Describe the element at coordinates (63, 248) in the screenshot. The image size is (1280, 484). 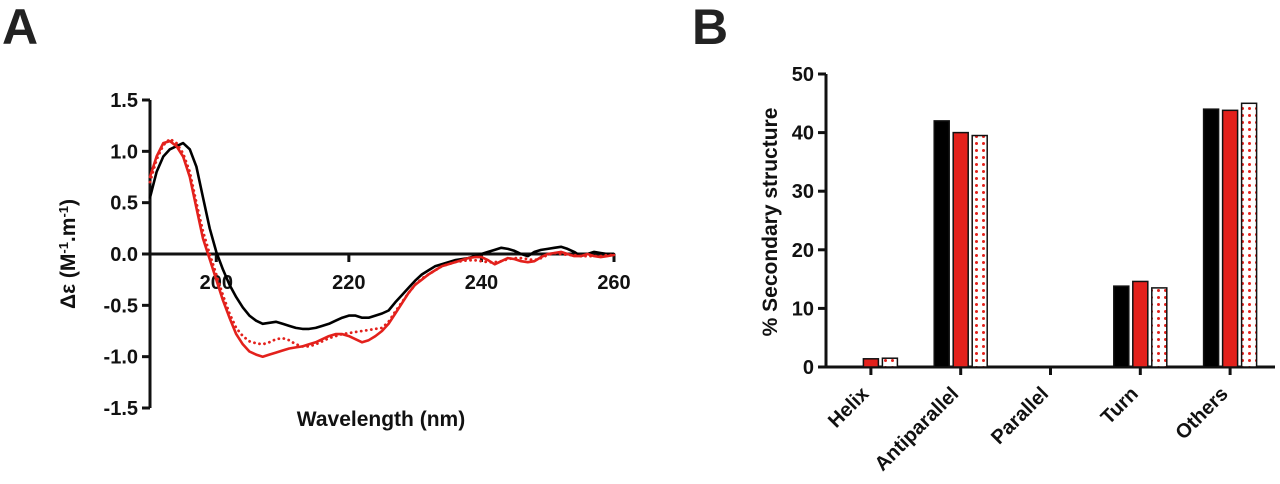
I see `cd-y-axis-title-sup1: -1` at that location.